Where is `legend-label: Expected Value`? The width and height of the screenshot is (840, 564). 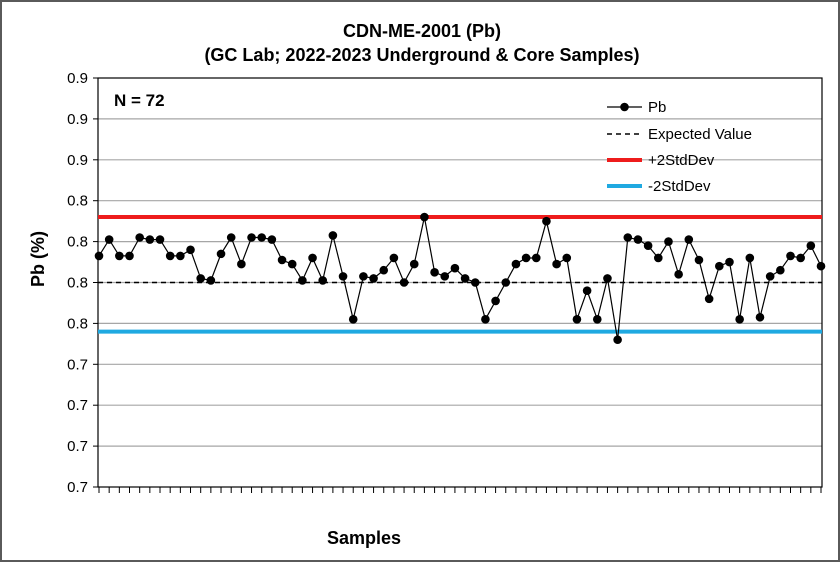 legend-label: Expected Value is located at coordinates (700, 134).